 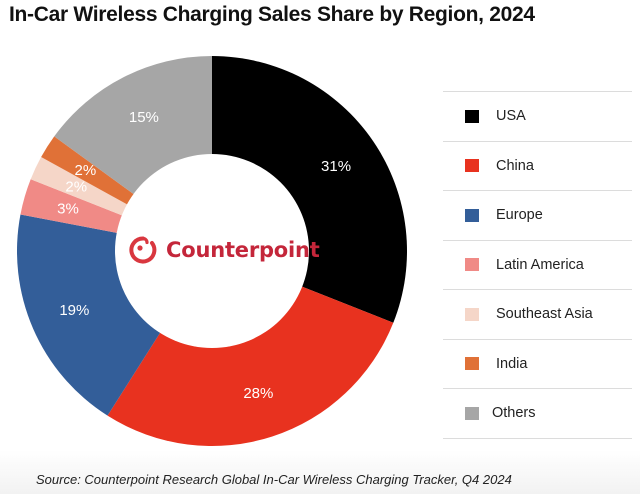 I want to click on legend-label: Latin America, so click(x=540, y=264).